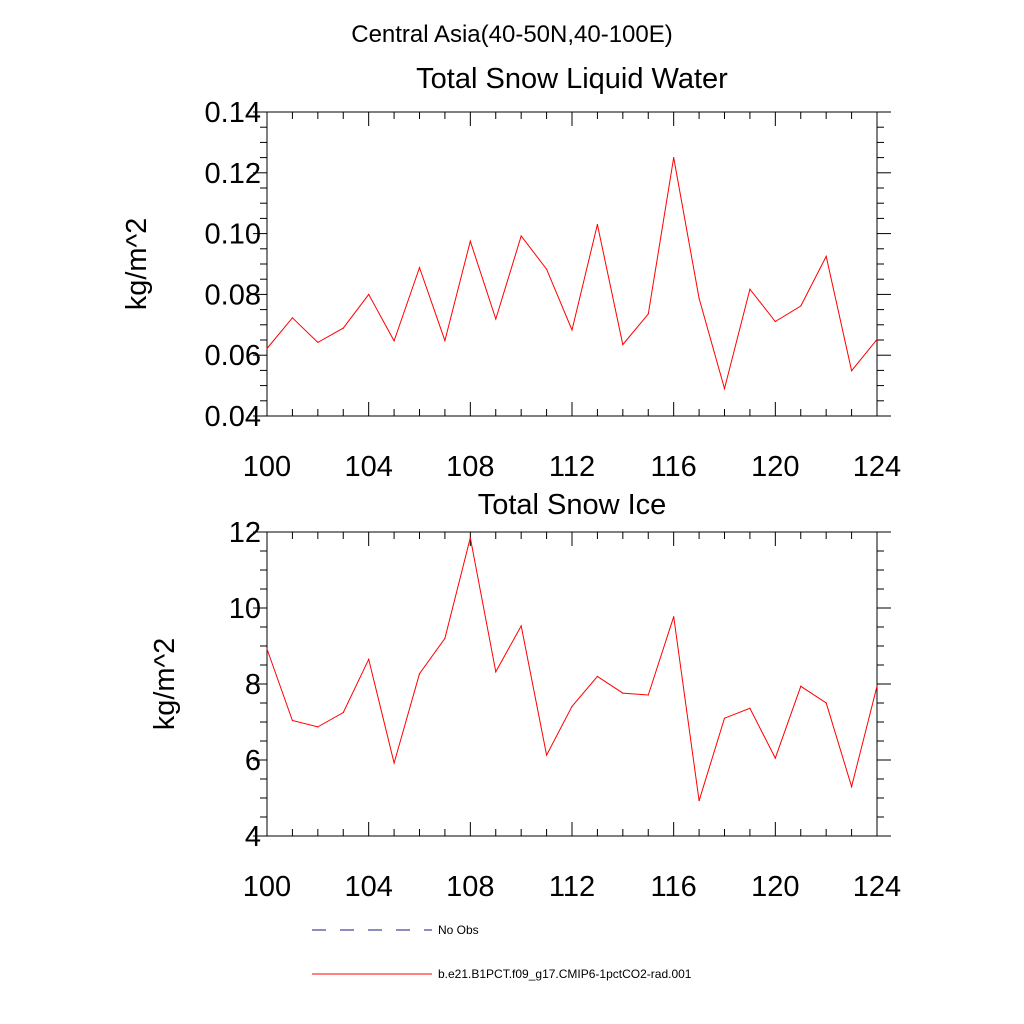  I want to click on panel-top-y-tick-label-0: 0.04, so click(233, 417).